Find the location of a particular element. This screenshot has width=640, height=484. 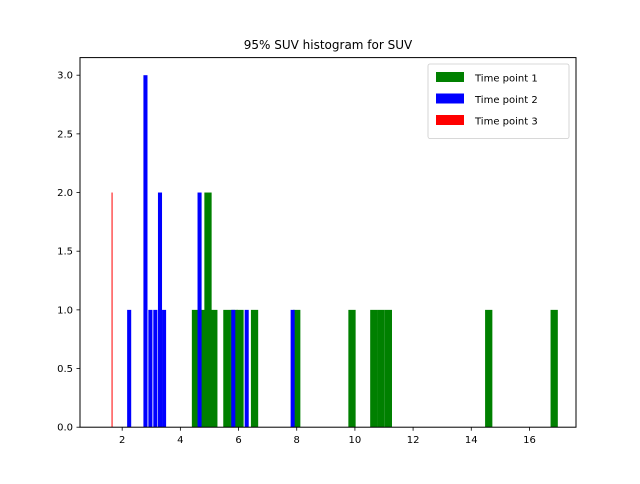

y-tick-label: 3.0 is located at coordinates (65, 76).